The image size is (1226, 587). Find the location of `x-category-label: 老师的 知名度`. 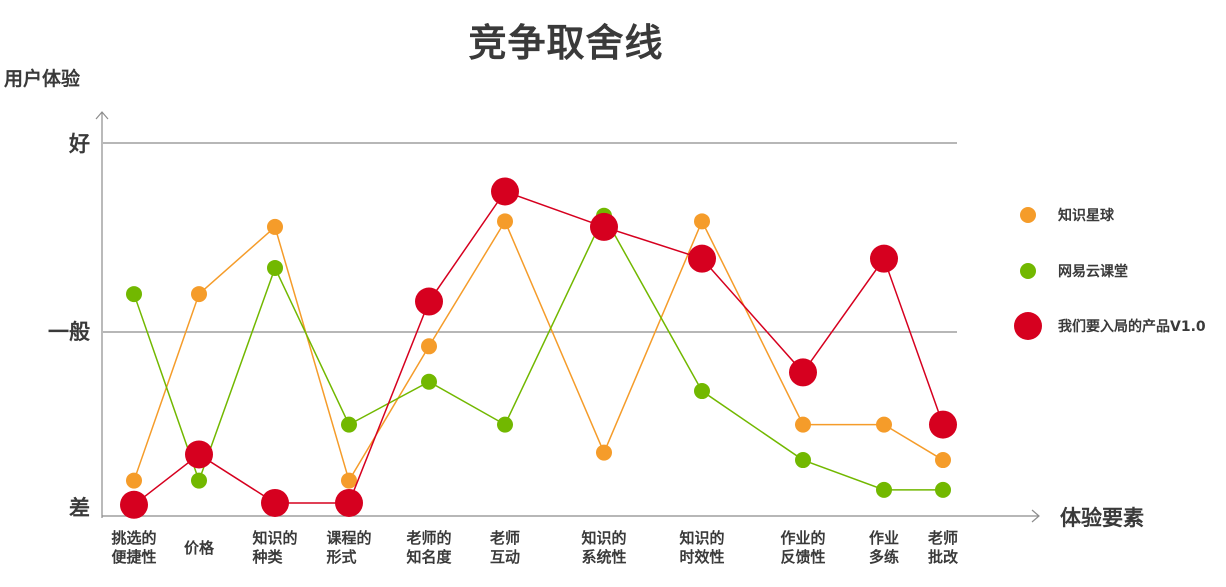

x-category-label: 老师的 知名度 is located at coordinates (429, 547).